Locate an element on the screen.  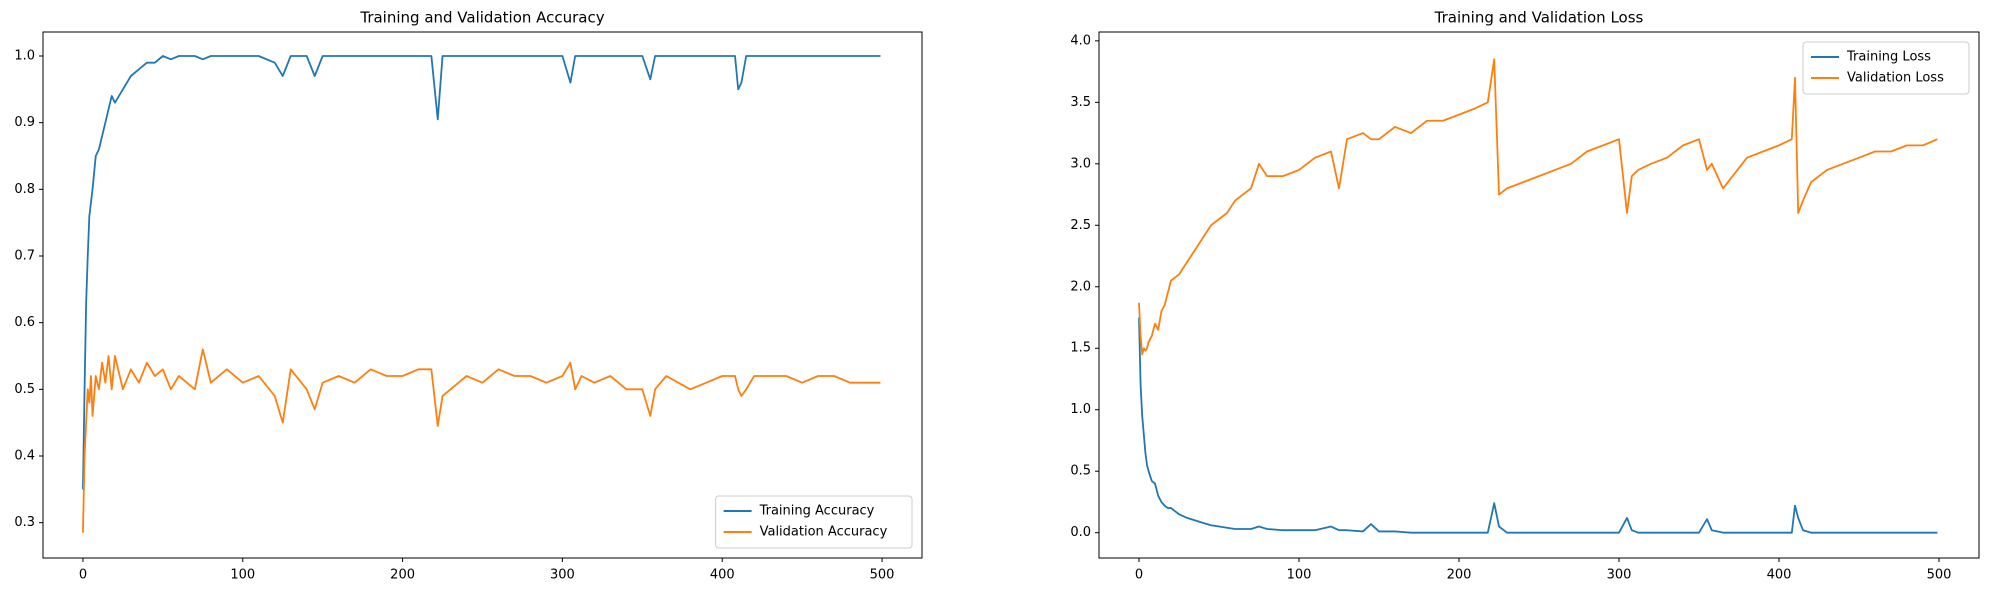
legend-label: Training Accuracy is located at coordinates (817, 511).